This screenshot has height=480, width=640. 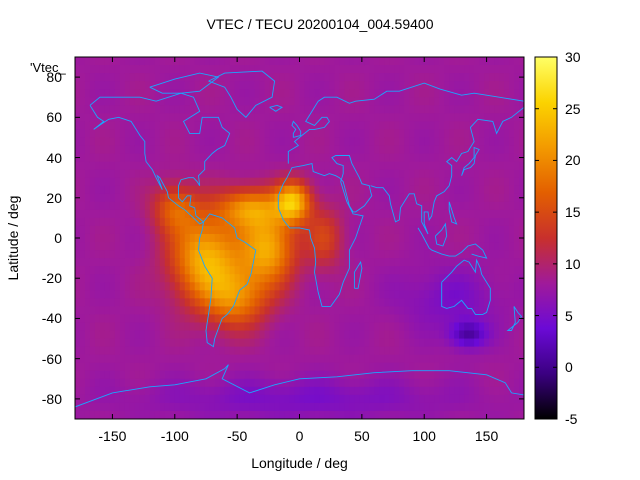 What do you see at coordinates (362, 436) in the screenshot?
I see `x-tick-label: 50` at bounding box center [362, 436].